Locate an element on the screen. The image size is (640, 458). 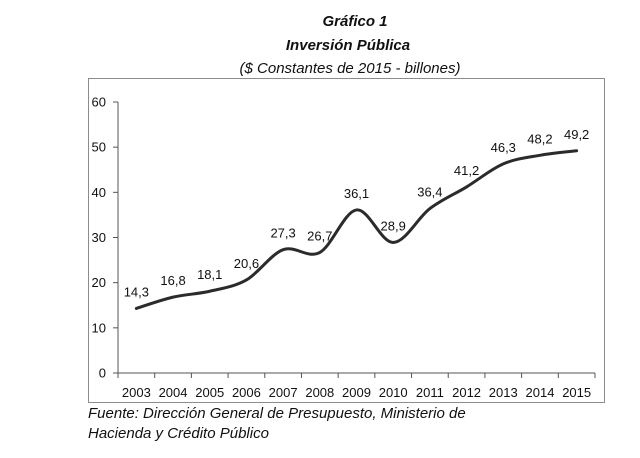
y-tick-label: 30 is located at coordinates (99, 237).